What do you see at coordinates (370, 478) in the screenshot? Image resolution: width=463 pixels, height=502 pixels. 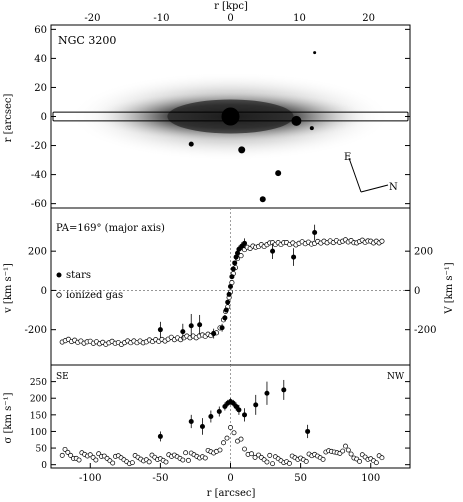 I see `dispersion-xtick-label: 100` at bounding box center [370, 478].